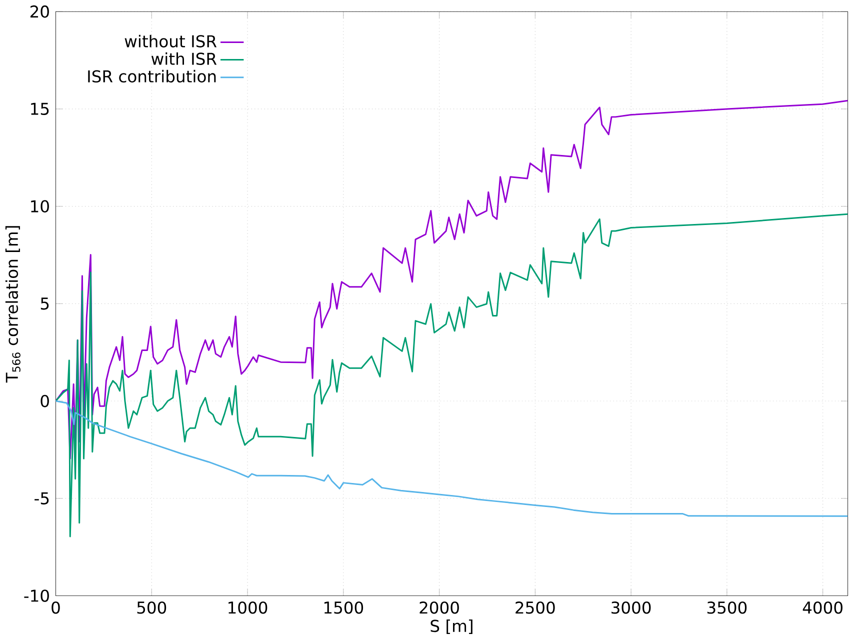 The height and width of the screenshot is (639, 849). What do you see at coordinates (151, 607) in the screenshot?
I see `x-tick-label: 500` at bounding box center [151, 607].